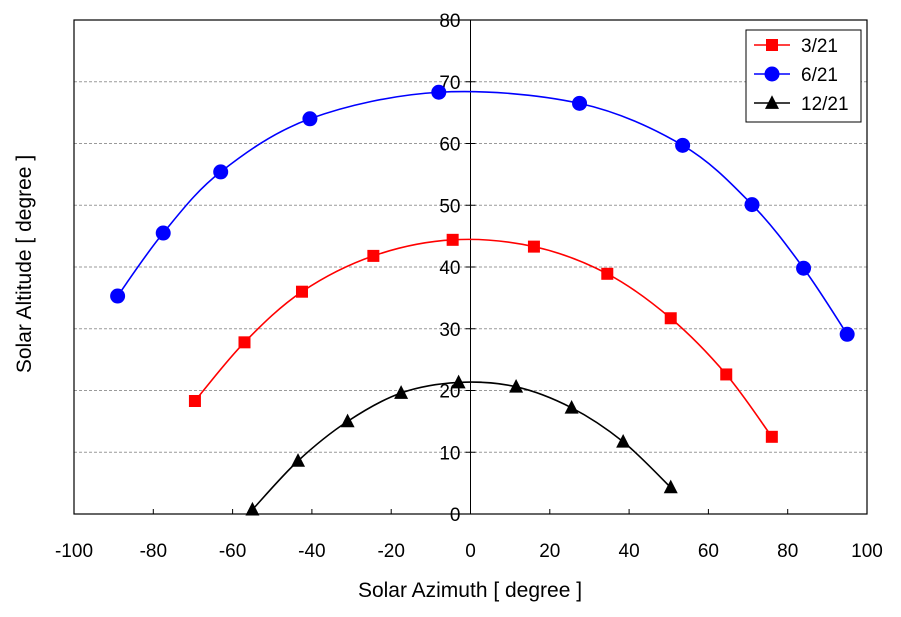  What do you see at coordinates (390, 551) in the screenshot?
I see `x-tick-label: -20` at bounding box center [390, 551].